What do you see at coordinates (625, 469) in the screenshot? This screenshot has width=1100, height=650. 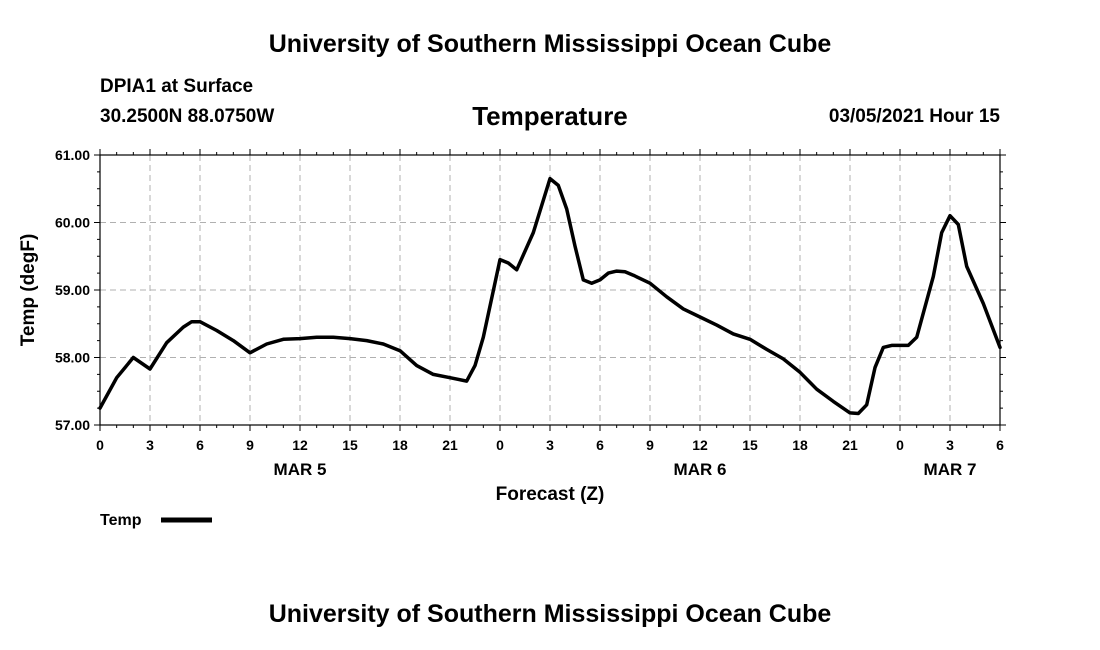 I see `day-labels: MAR 5 MAR 6 MAR 7` at bounding box center [625, 469].